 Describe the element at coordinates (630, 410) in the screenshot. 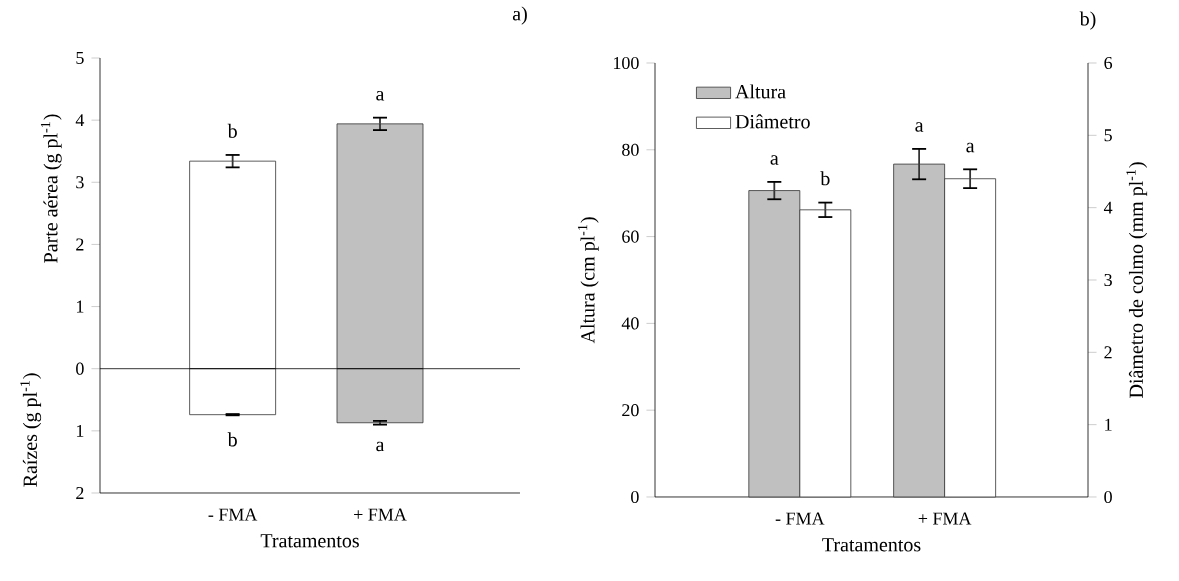

I see `y-tick-label: 20` at that location.